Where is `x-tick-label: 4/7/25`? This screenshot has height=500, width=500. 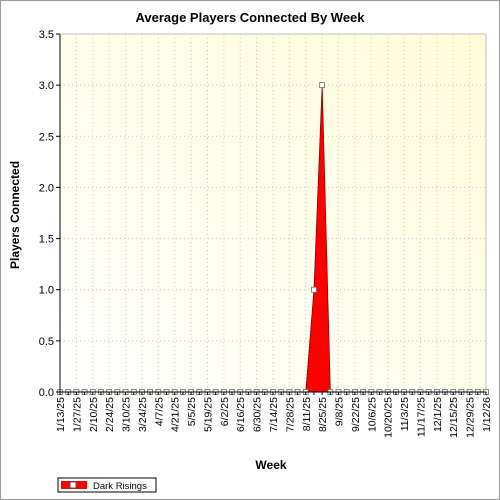
x-tick-label: 4/7/25 is located at coordinates (159, 411).